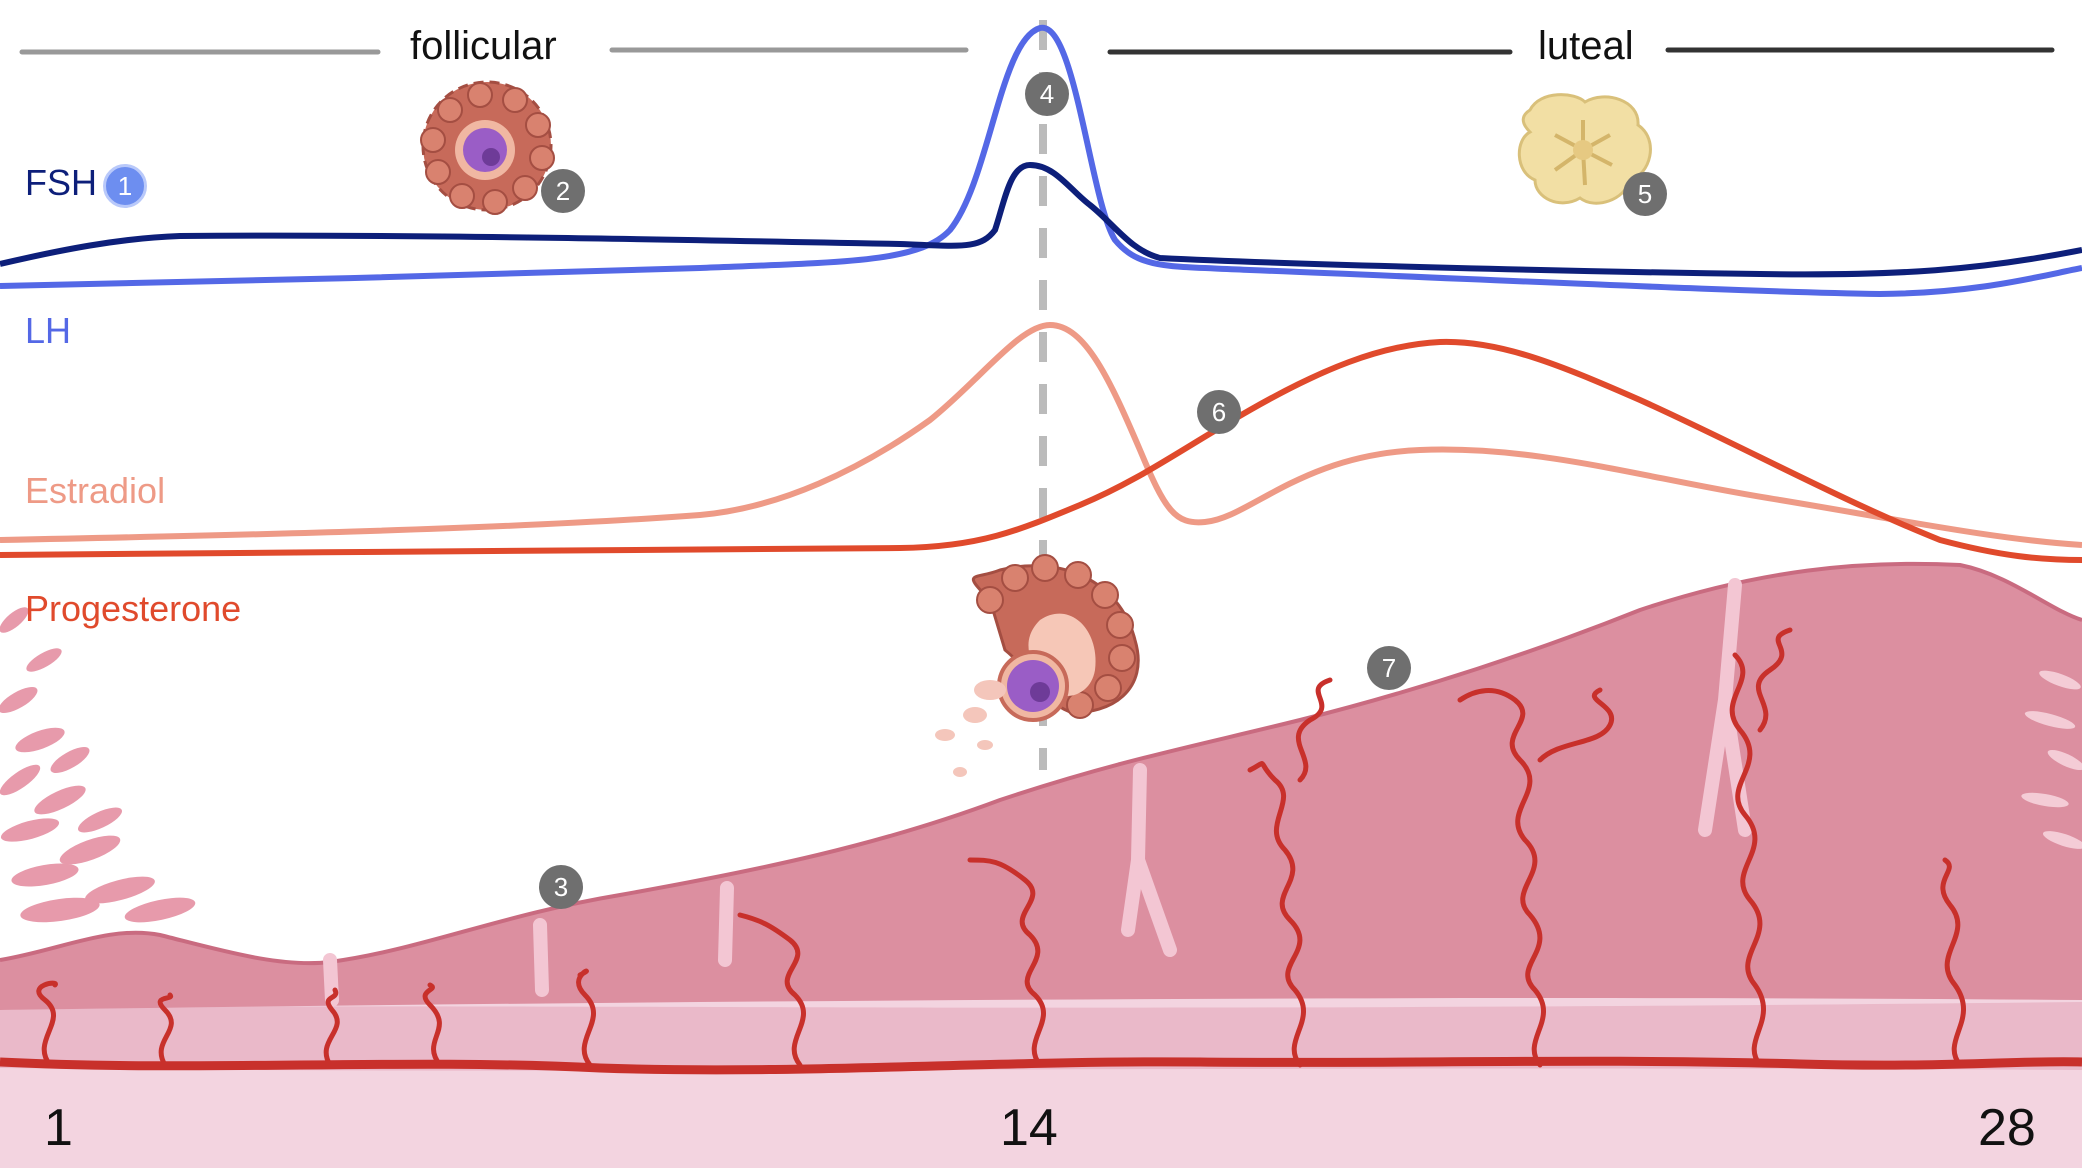  What do you see at coordinates (1041, 1065) in the screenshot?
I see `radial-artery` at bounding box center [1041, 1065].